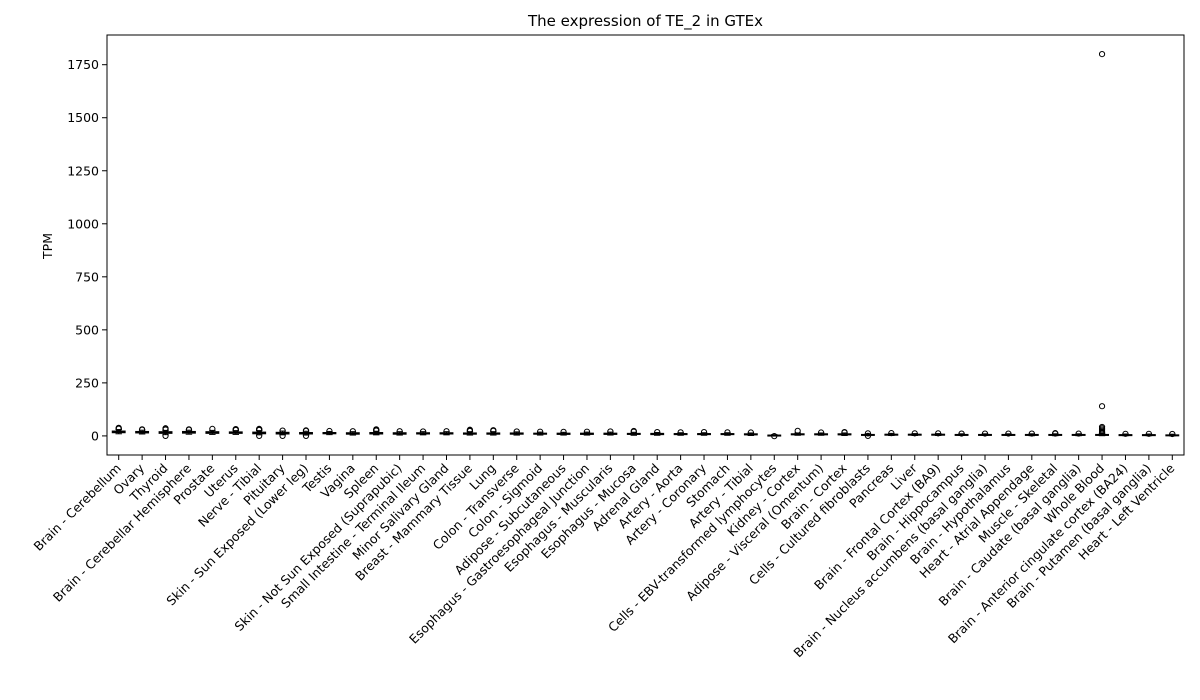 The image size is (1200, 700). What do you see at coordinates (87, 382) in the screenshot?
I see `y-tick-label: 250` at bounding box center [87, 382].